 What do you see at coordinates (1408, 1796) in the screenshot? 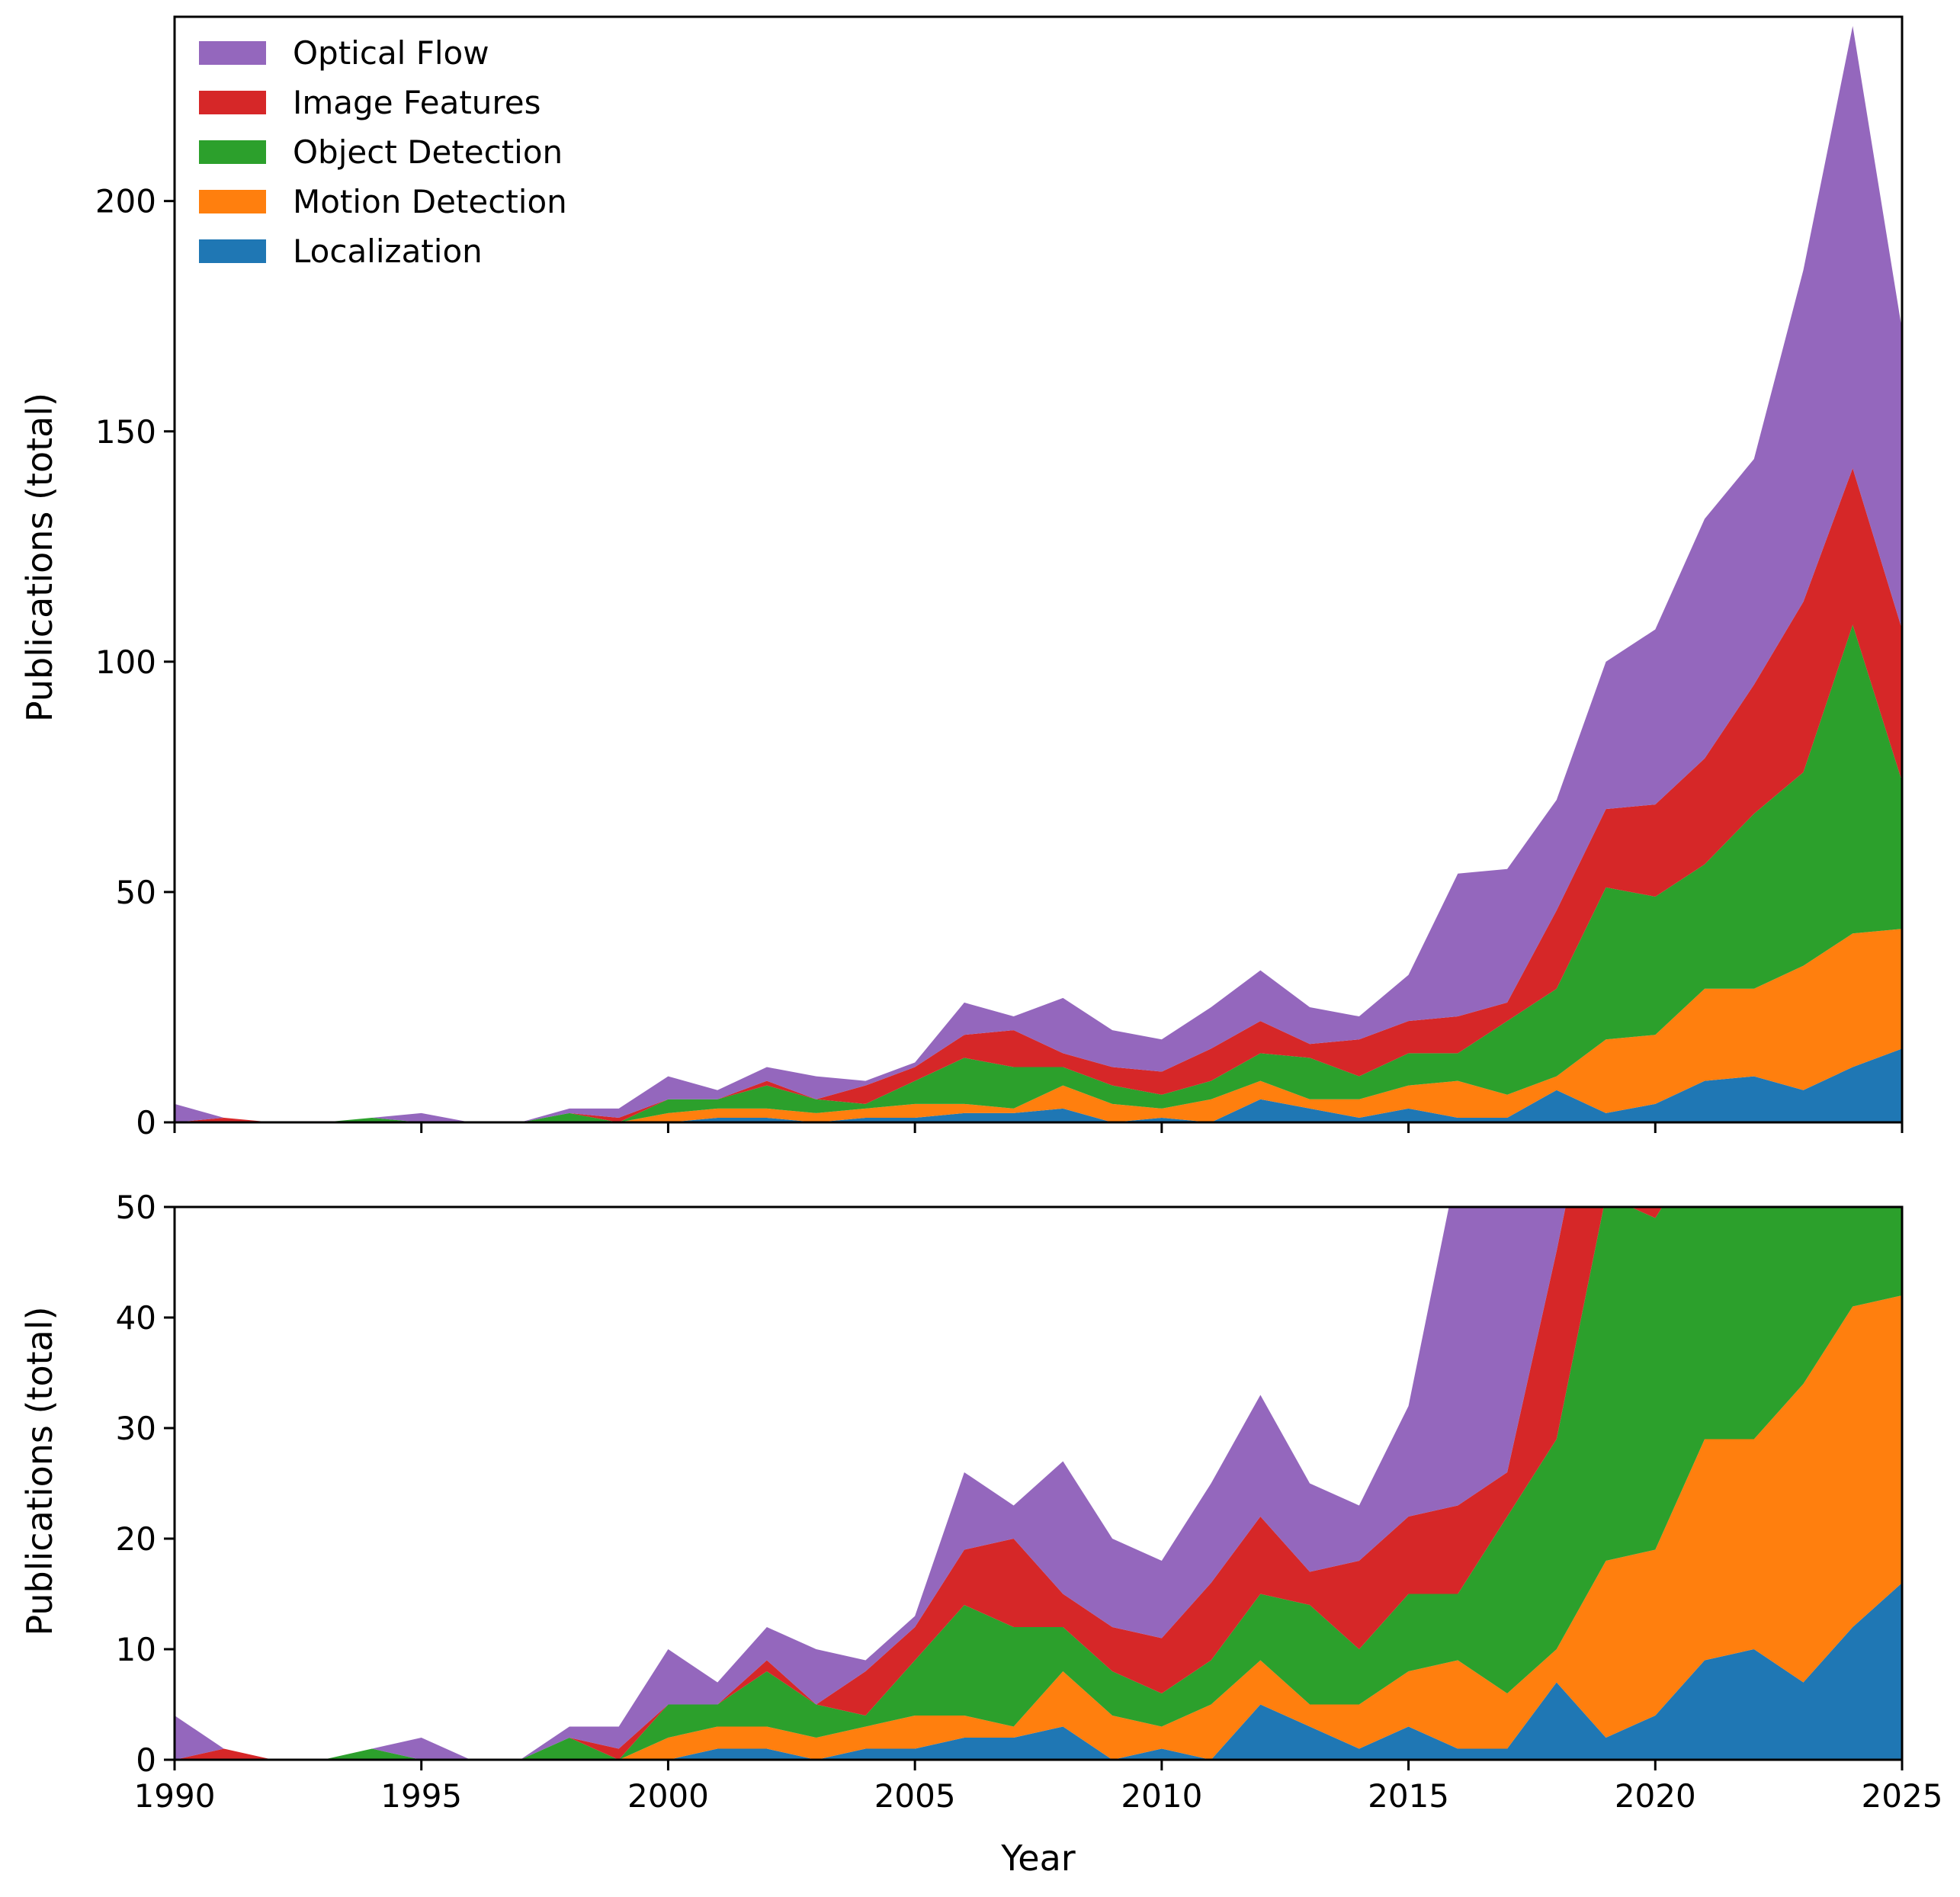
I see `x-tick-label: 2015` at bounding box center [1408, 1796].